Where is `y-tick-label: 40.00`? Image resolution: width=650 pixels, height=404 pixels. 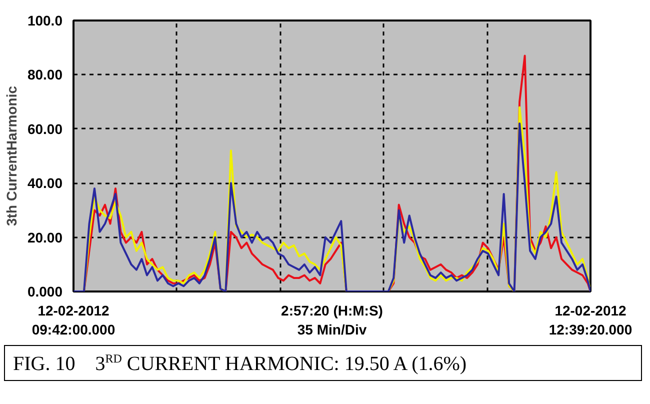
y-tick-label: 40.00 is located at coordinates (45, 183).